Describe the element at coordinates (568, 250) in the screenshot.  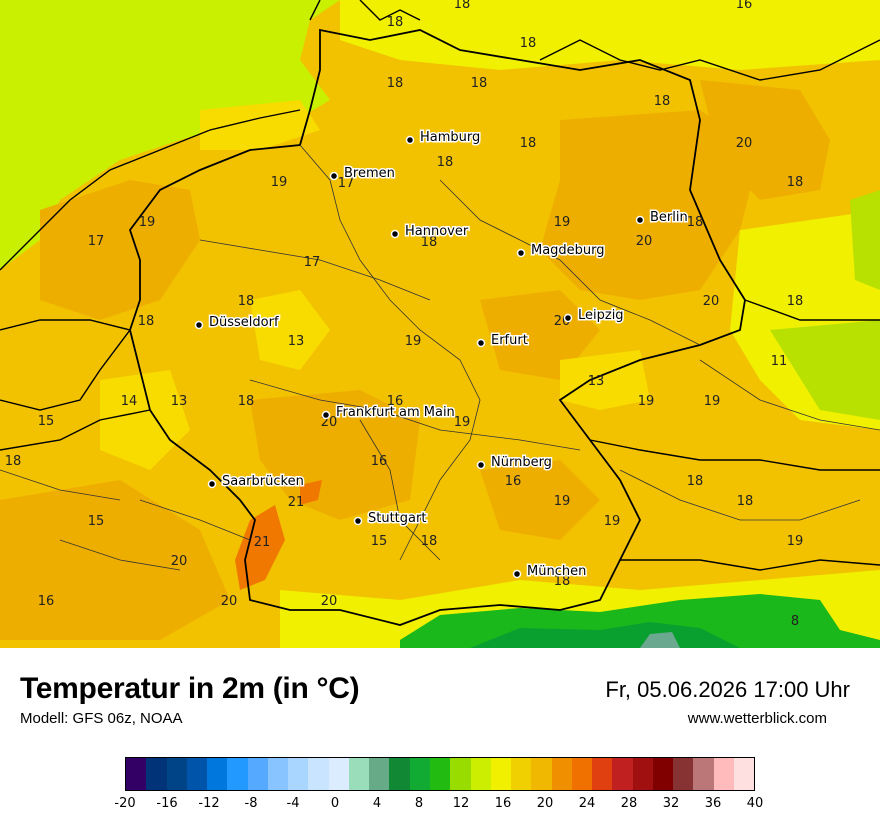
I see `city-label-halo: Magdeburg` at that location.